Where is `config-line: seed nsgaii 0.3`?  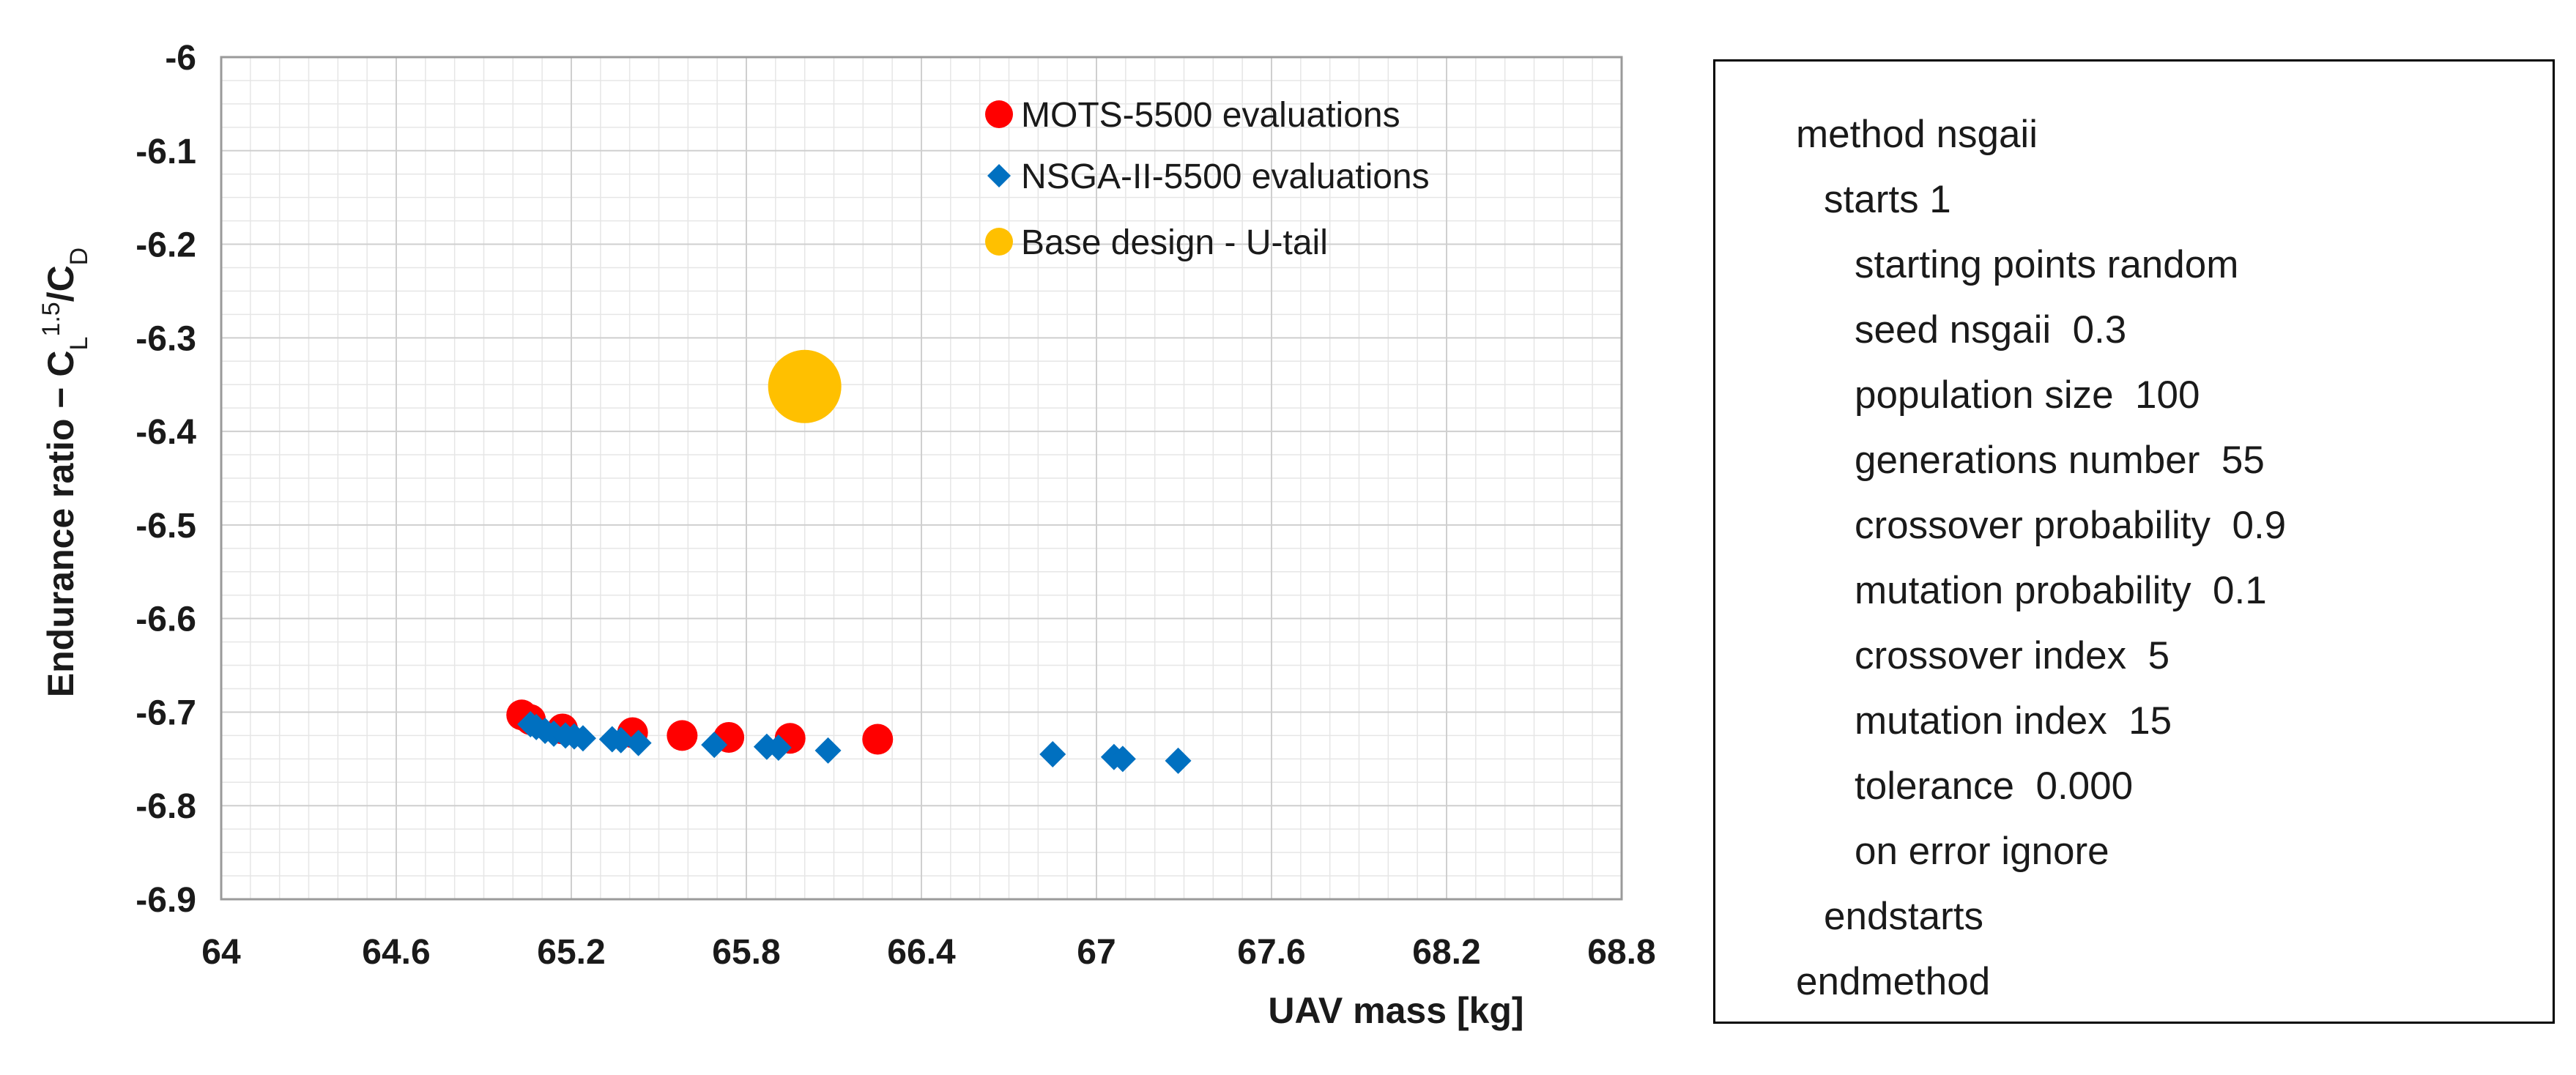 config-line: seed nsgaii 0.3 is located at coordinates (1991, 329).